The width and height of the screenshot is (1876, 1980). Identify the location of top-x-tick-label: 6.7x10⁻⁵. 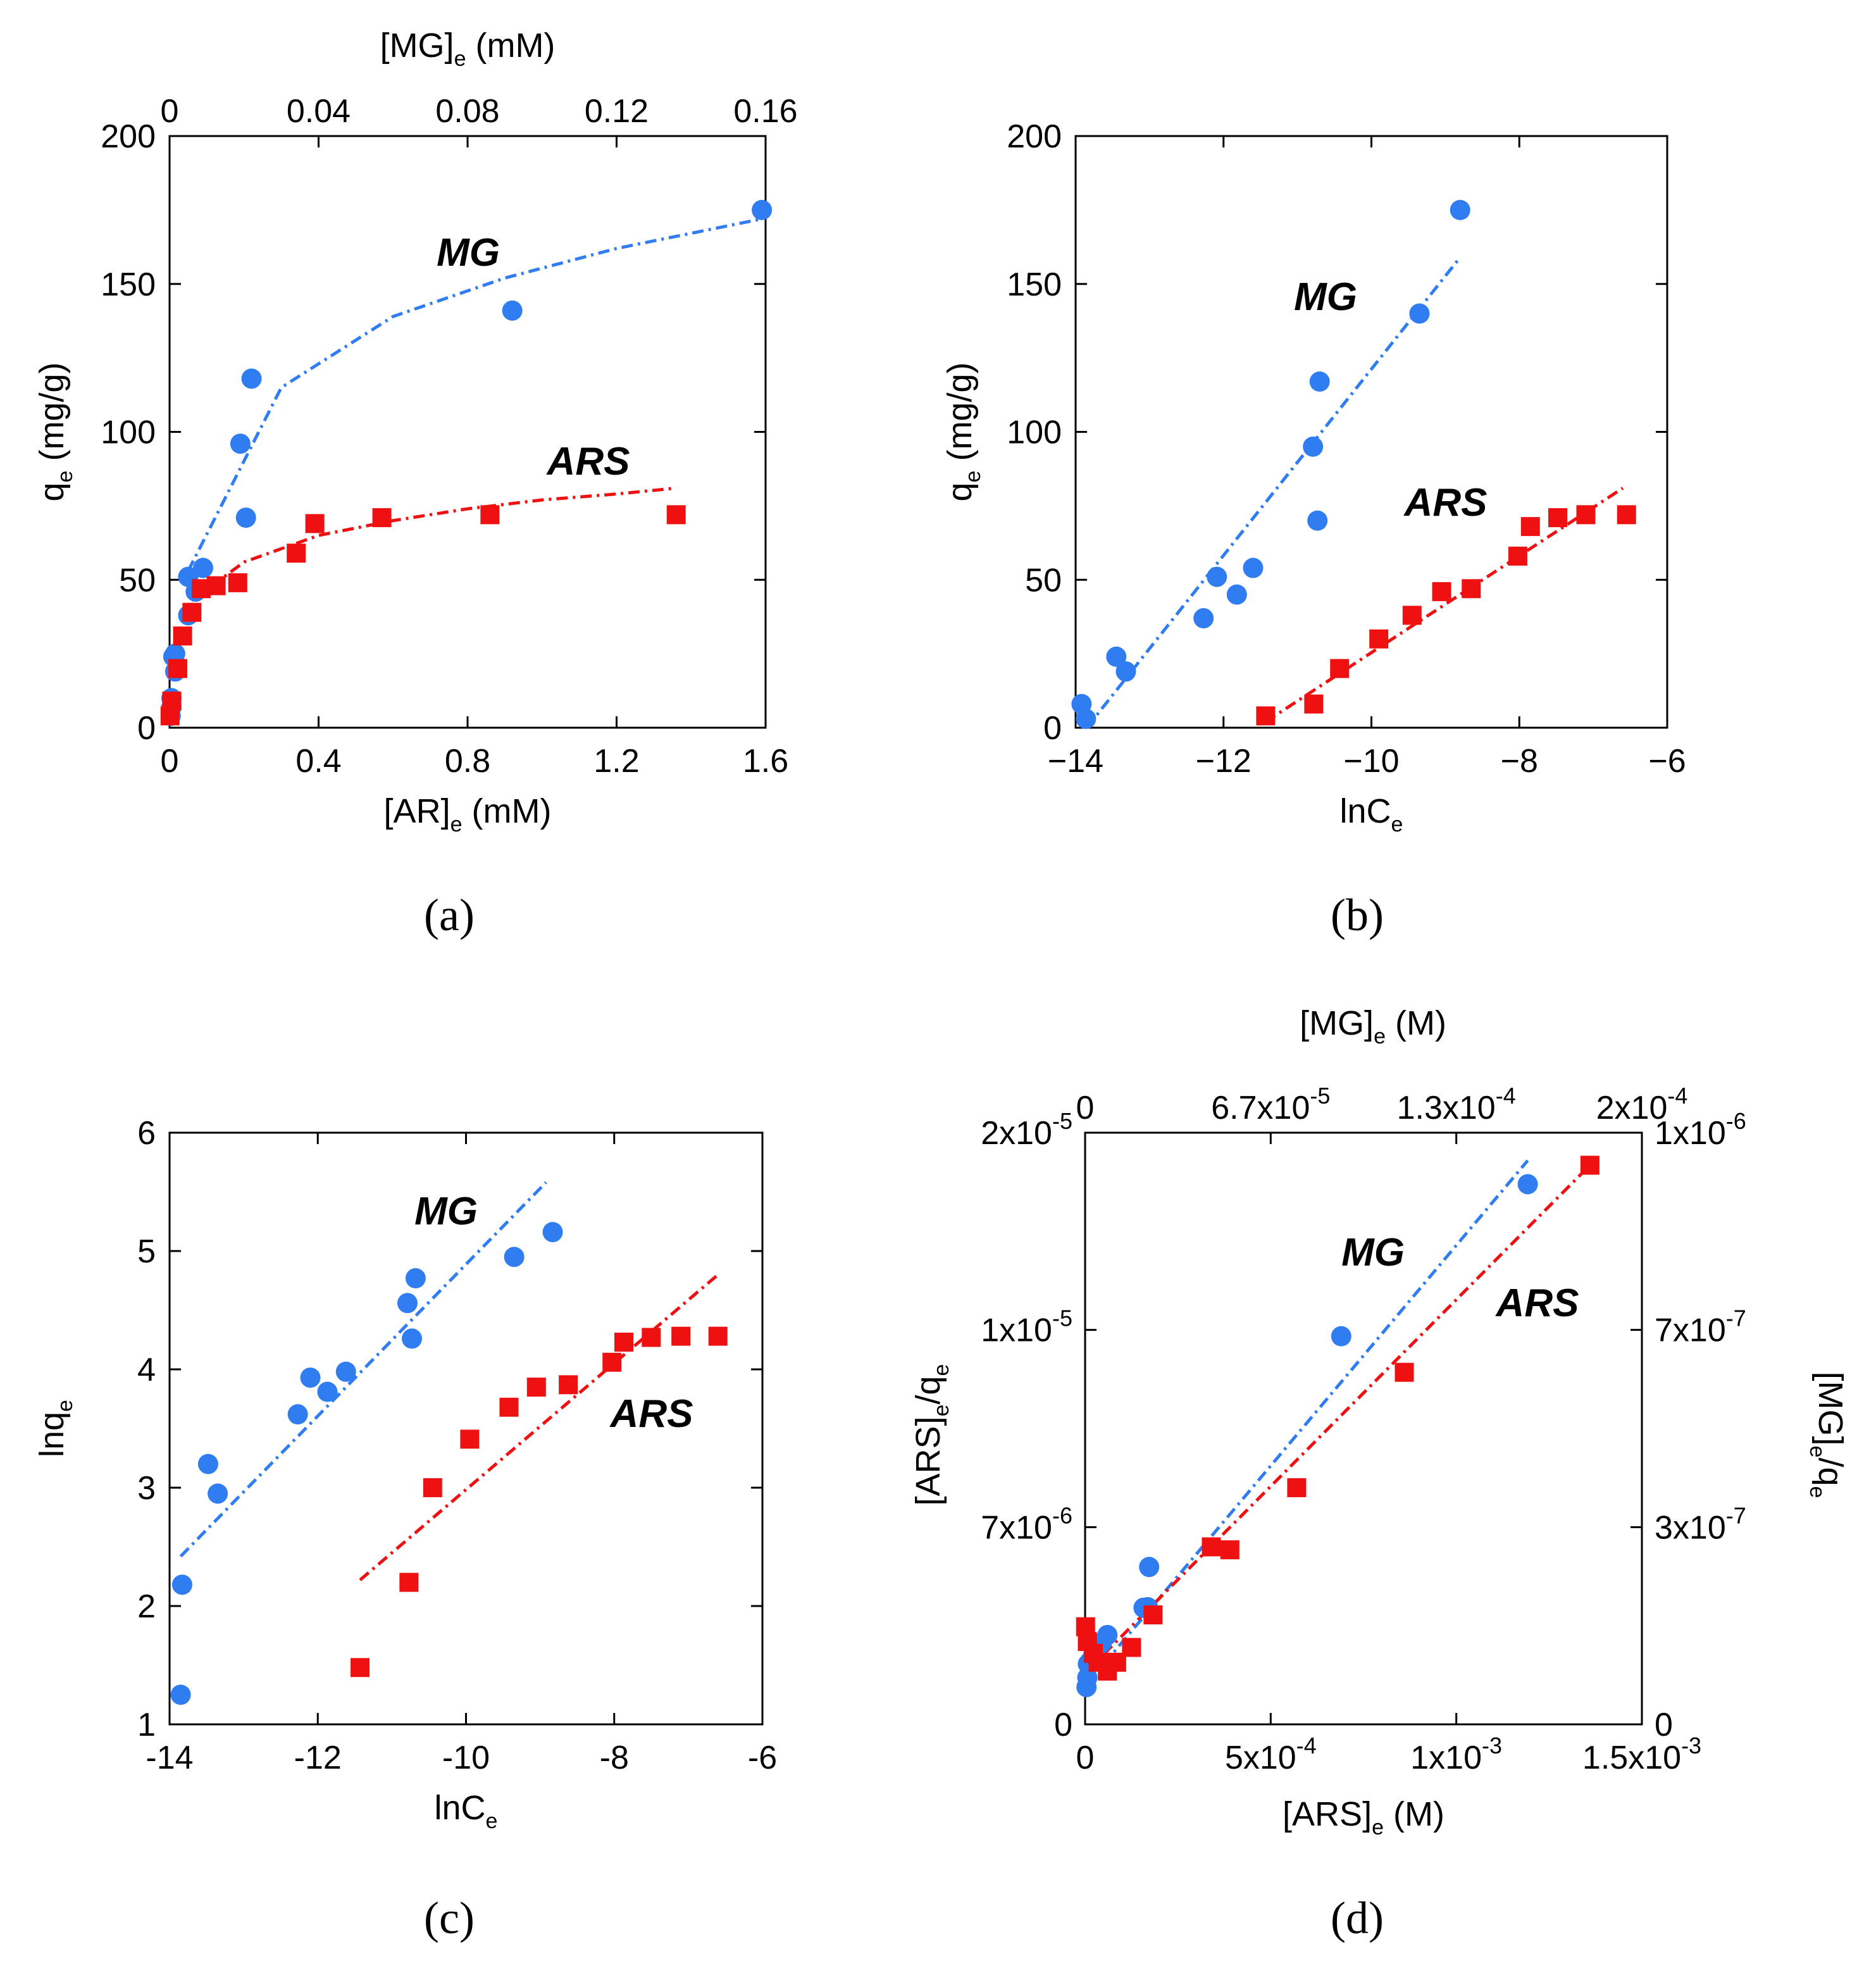
(1270, 1104).